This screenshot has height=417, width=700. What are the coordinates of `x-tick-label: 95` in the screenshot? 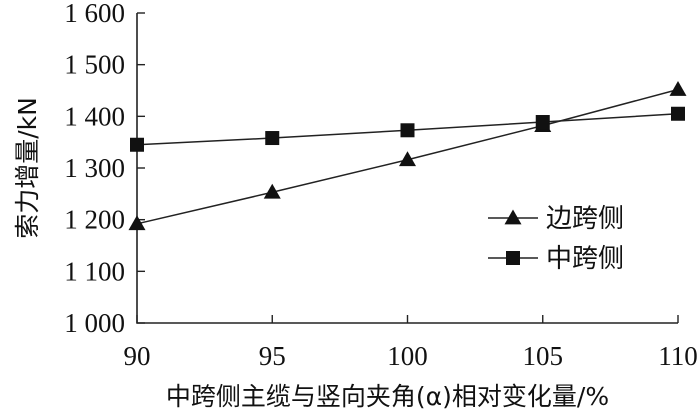 It's located at (272, 356).